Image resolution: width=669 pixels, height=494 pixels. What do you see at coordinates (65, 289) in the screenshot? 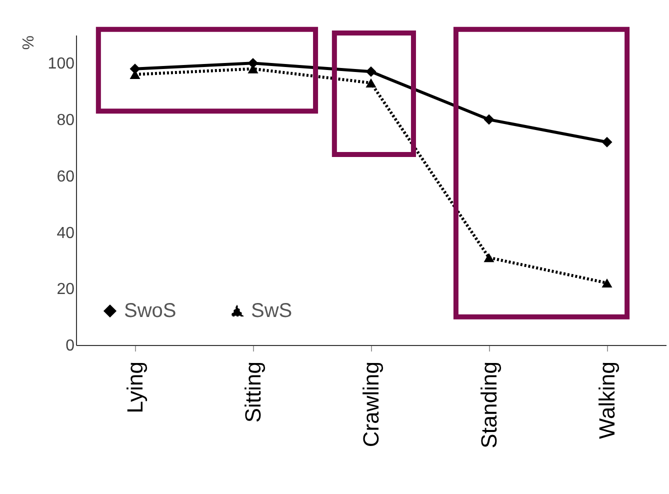
I see `y-tick-label: 20` at bounding box center [65, 289].